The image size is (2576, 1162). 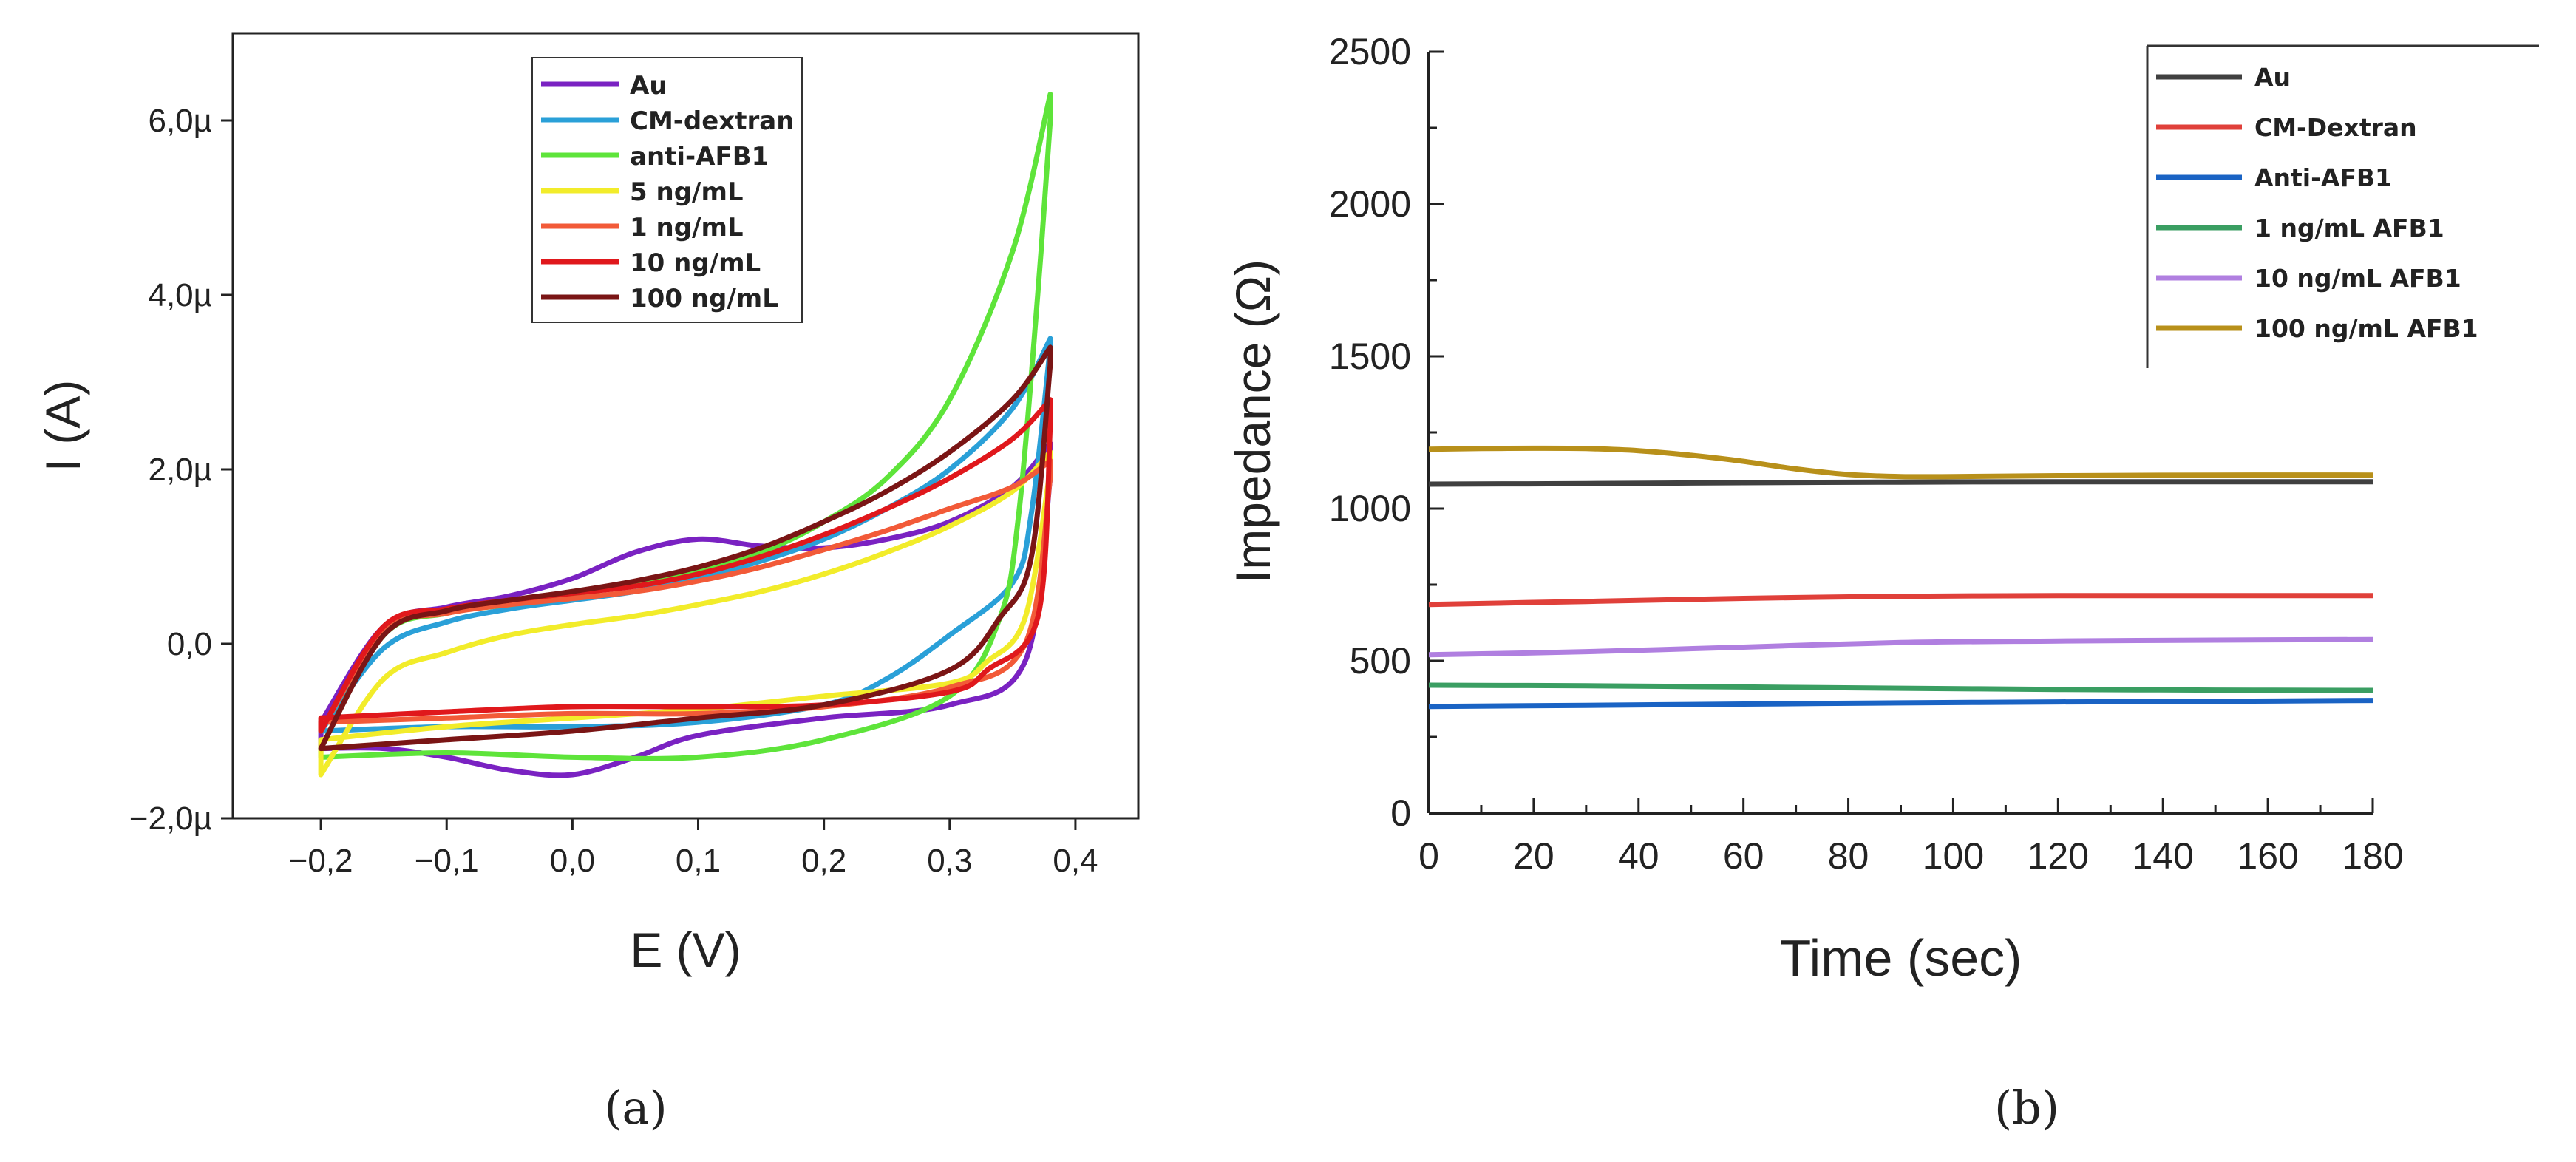 I want to click on legend-label: 10 ng/mL AFB1, so click(x=2357, y=278).